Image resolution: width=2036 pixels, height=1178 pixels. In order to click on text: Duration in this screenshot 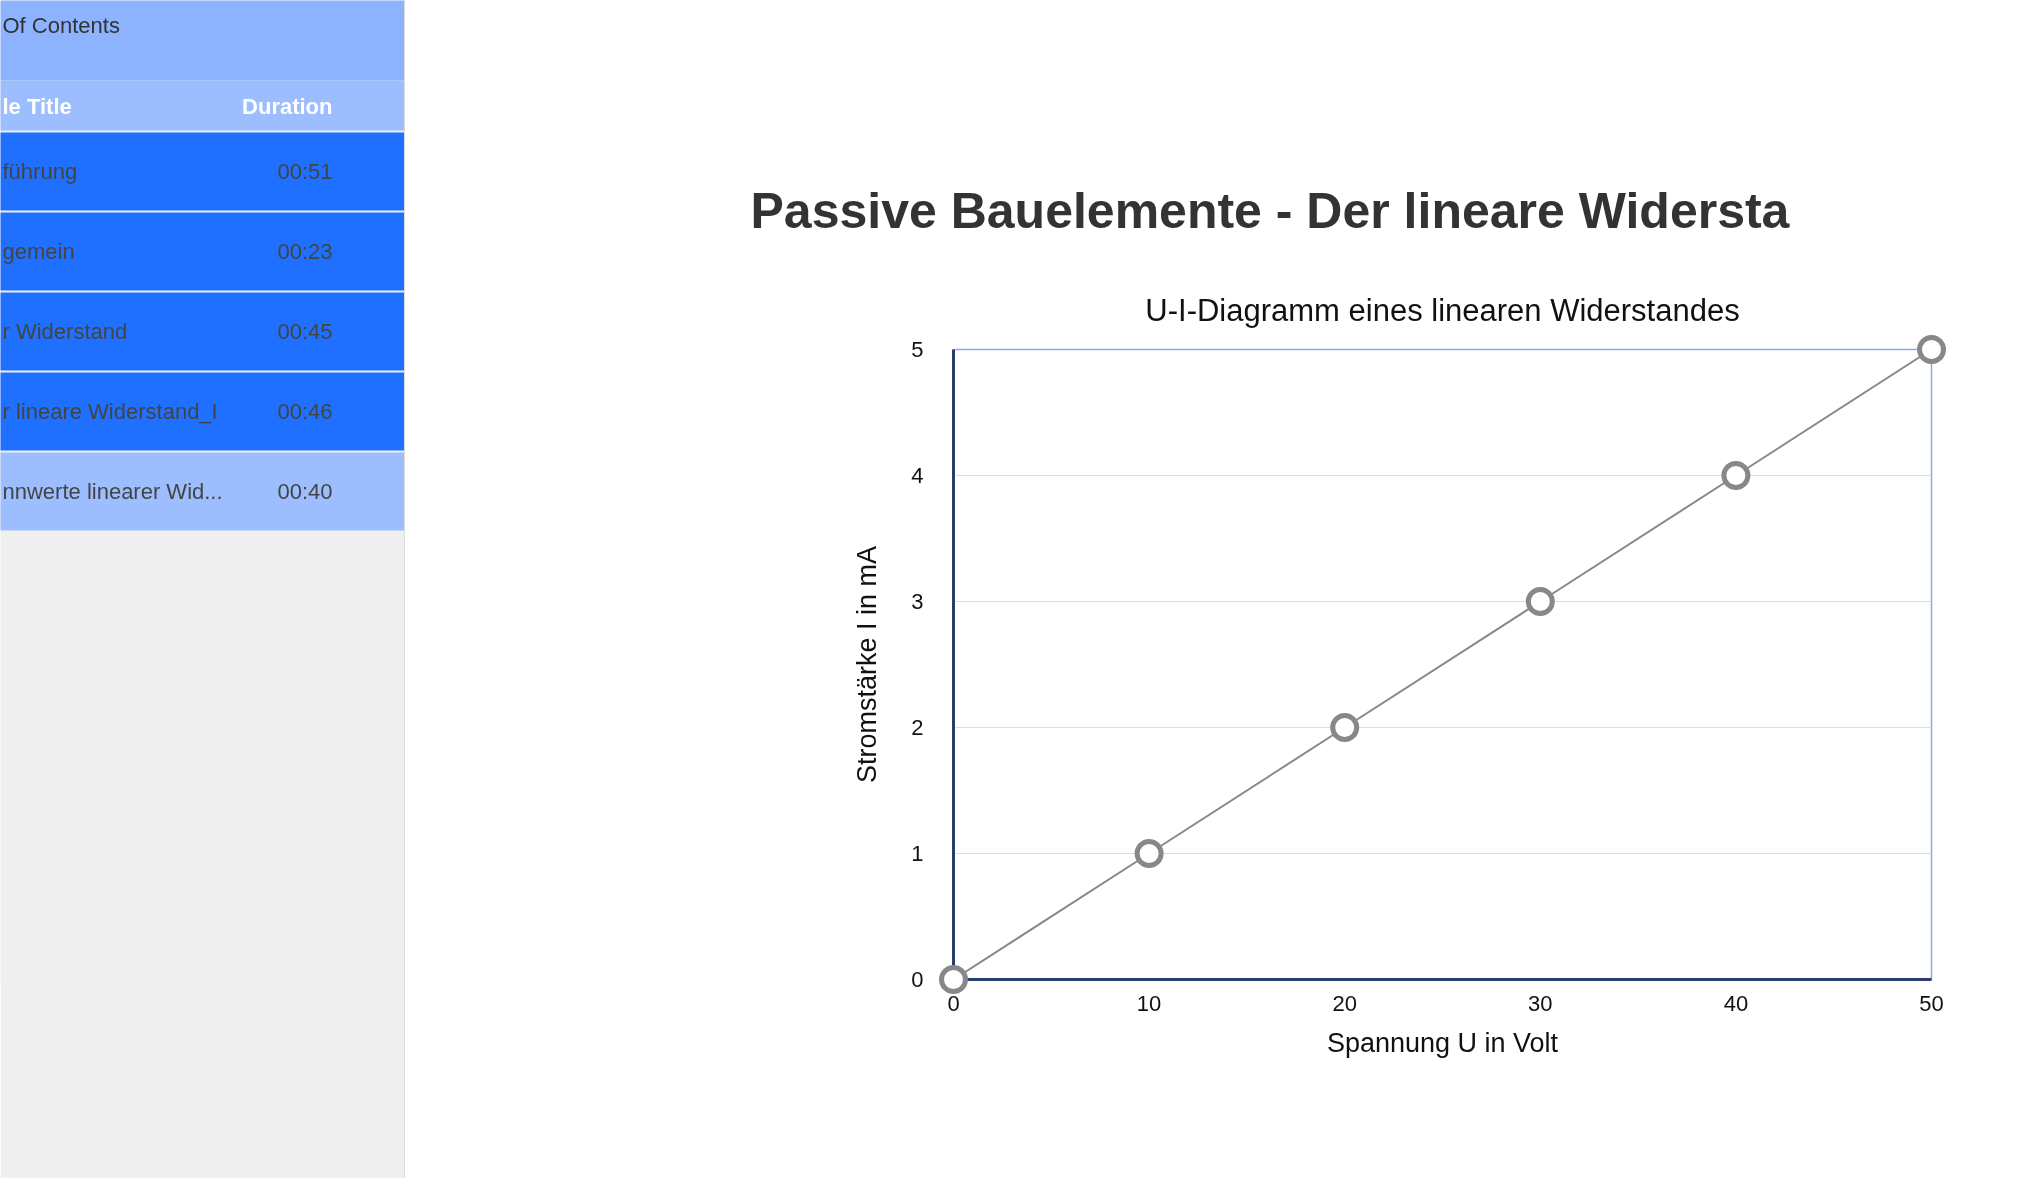, I will do `click(287, 106)`.